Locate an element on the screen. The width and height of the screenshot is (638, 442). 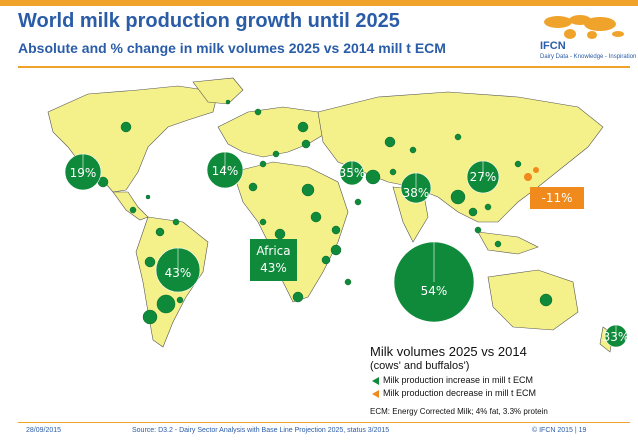
central-america-shape is located at coordinates (130, 206).